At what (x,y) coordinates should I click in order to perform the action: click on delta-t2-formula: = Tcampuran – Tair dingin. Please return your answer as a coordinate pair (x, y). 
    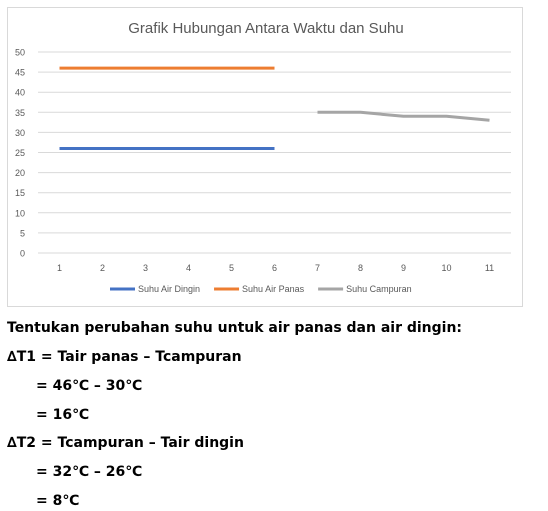
    Looking at the image, I should click on (142, 443).